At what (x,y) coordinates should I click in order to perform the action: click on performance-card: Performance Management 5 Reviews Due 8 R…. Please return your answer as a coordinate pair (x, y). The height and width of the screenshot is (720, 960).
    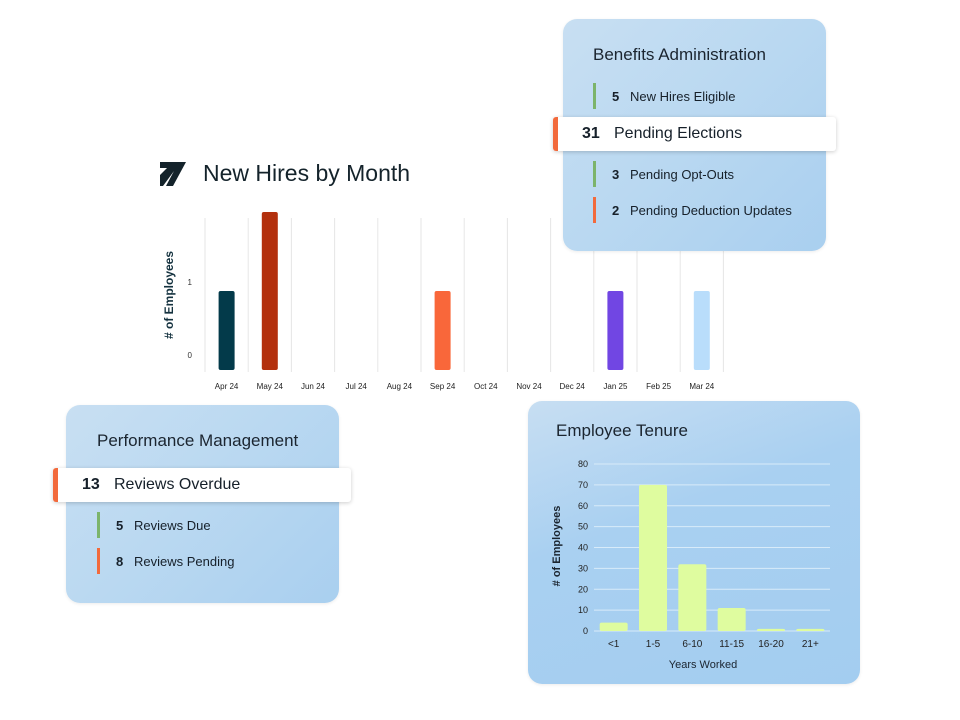
    Looking at the image, I should click on (202, 504).